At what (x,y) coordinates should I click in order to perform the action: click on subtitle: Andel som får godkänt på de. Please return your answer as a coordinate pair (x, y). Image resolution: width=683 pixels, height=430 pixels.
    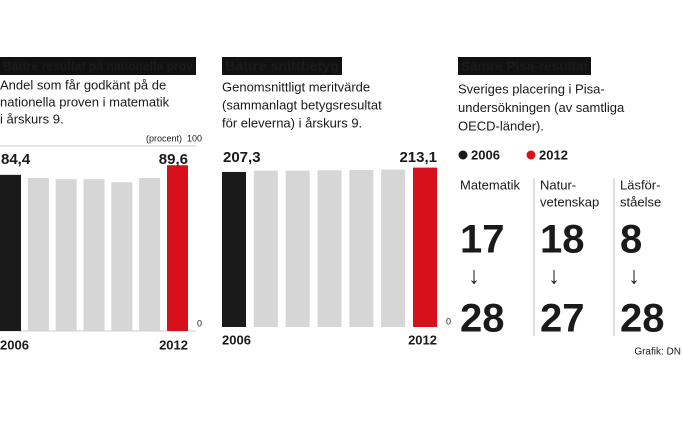
    Looking at the image, I should click on (83, 84).